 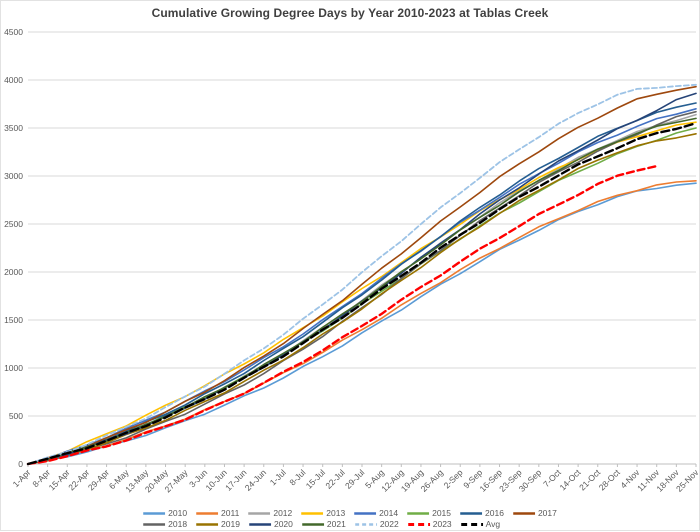 I want to click on y-axis-label: 4500, so click(x=13, y=32).